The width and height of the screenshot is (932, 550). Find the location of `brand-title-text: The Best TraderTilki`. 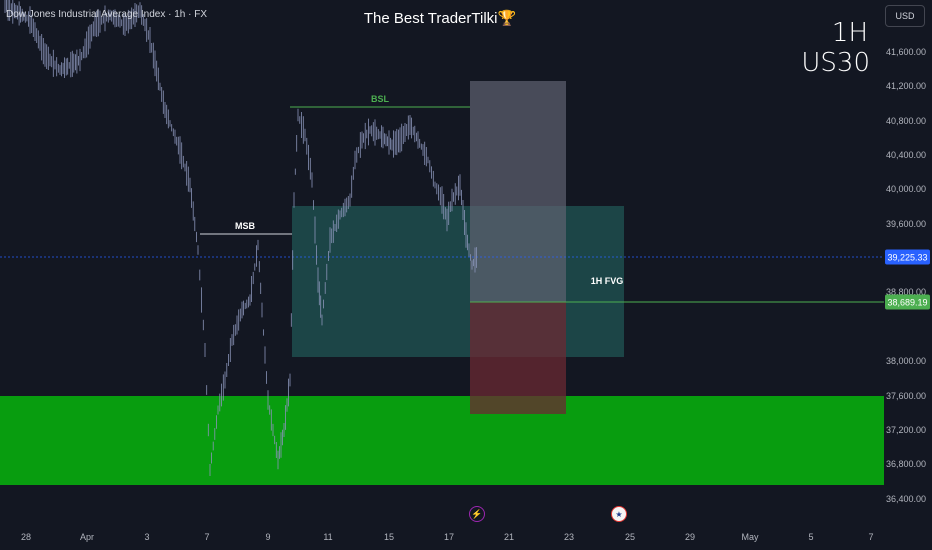

brand-title-text: The Best TraderTilki is located at coordinates (430, 18).